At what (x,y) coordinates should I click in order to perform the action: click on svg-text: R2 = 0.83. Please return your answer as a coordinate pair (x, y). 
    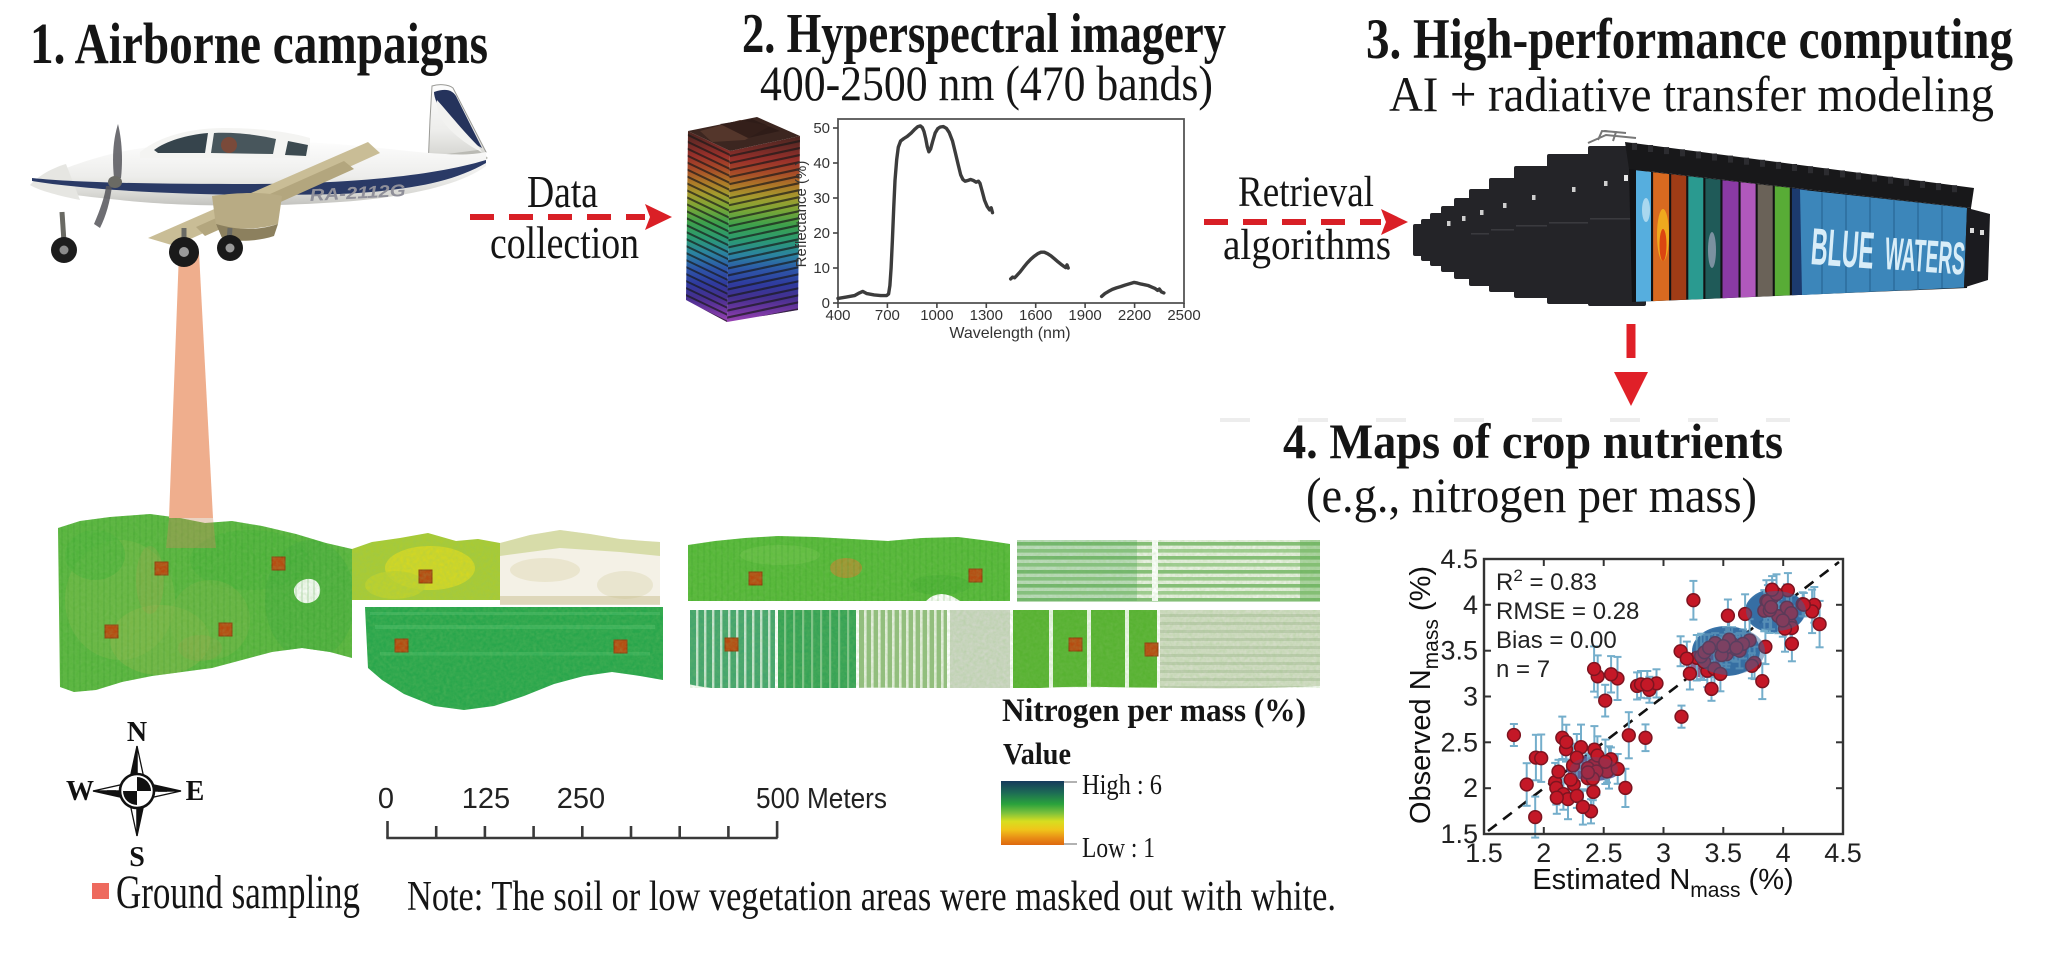
    Looking at the image, I should click on (1546, 581).